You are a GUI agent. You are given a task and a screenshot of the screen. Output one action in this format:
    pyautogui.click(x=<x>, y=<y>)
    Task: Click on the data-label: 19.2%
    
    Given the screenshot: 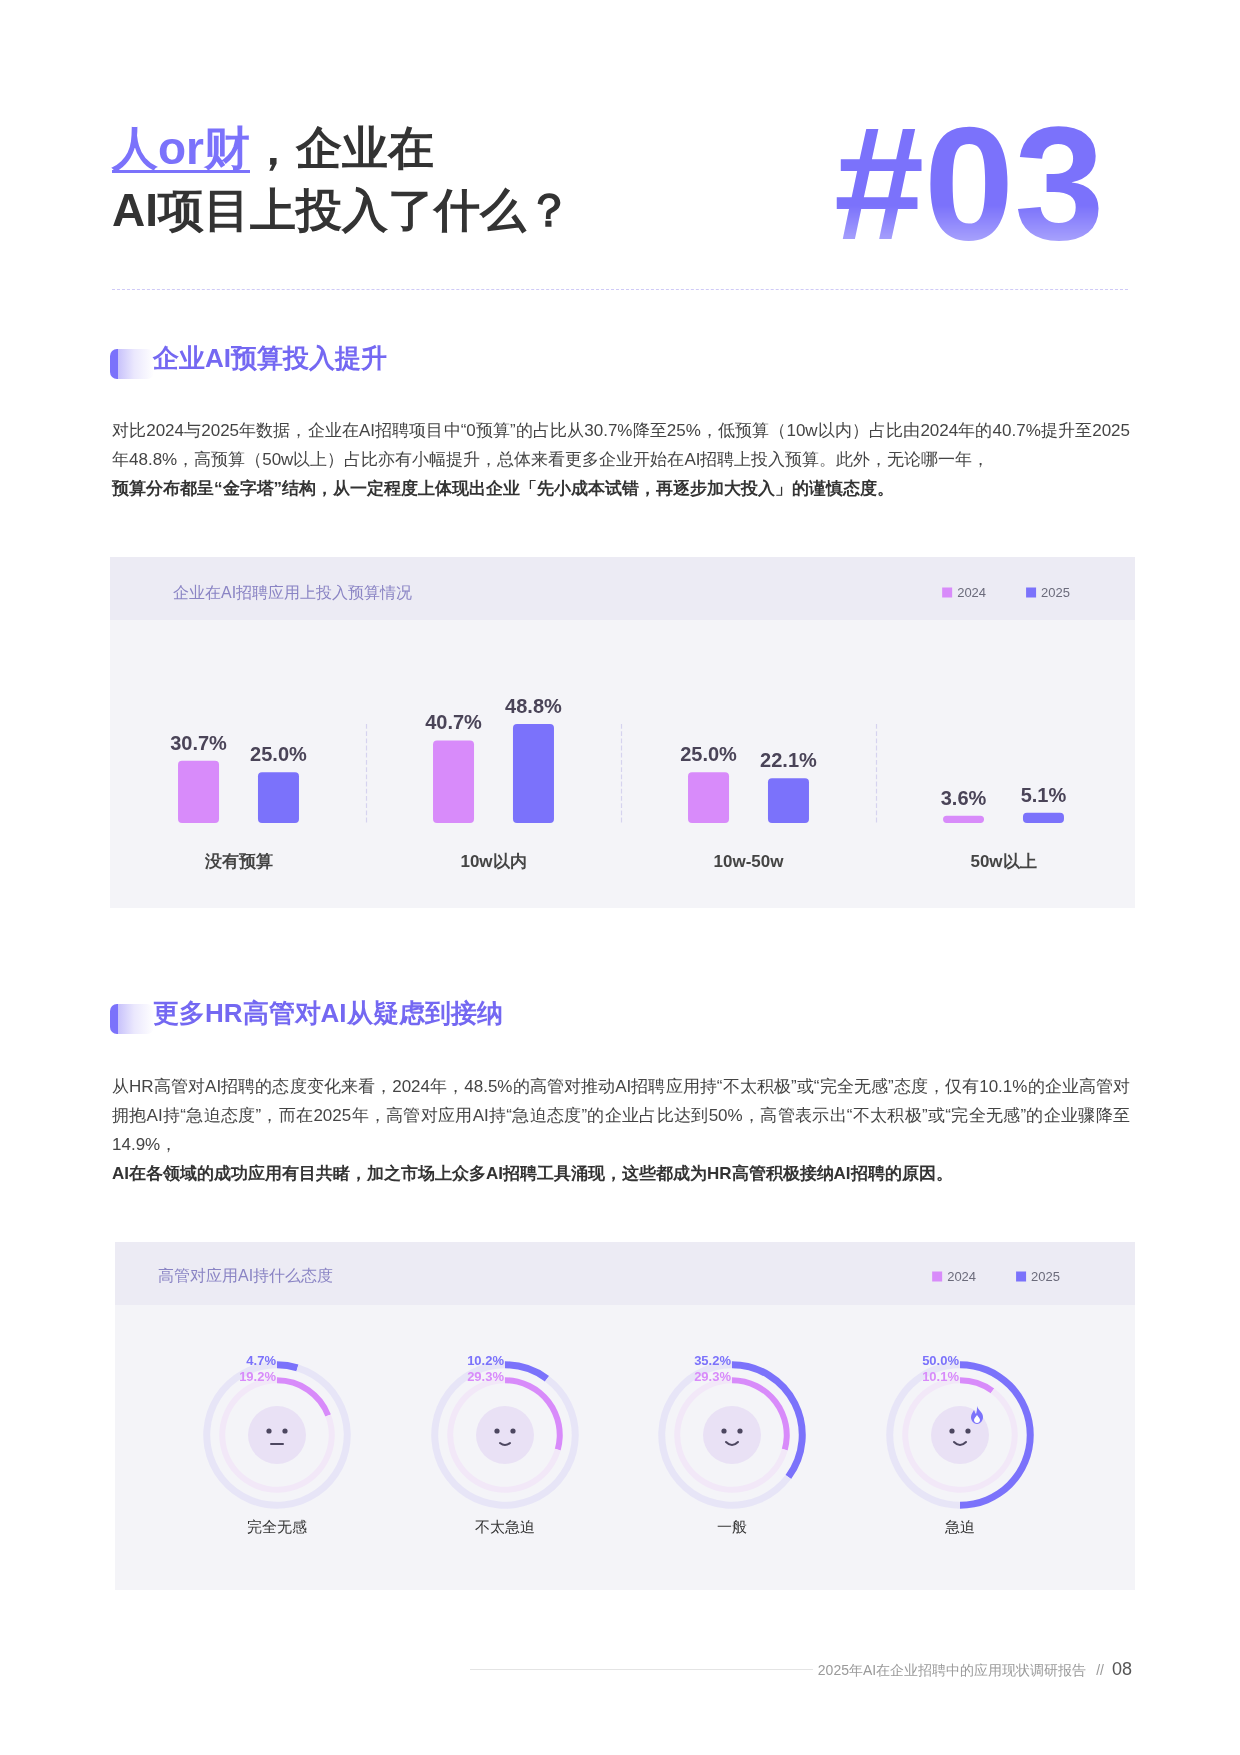 What is the action you would take?
    pyautogui.click(x=258, y=1376)
    